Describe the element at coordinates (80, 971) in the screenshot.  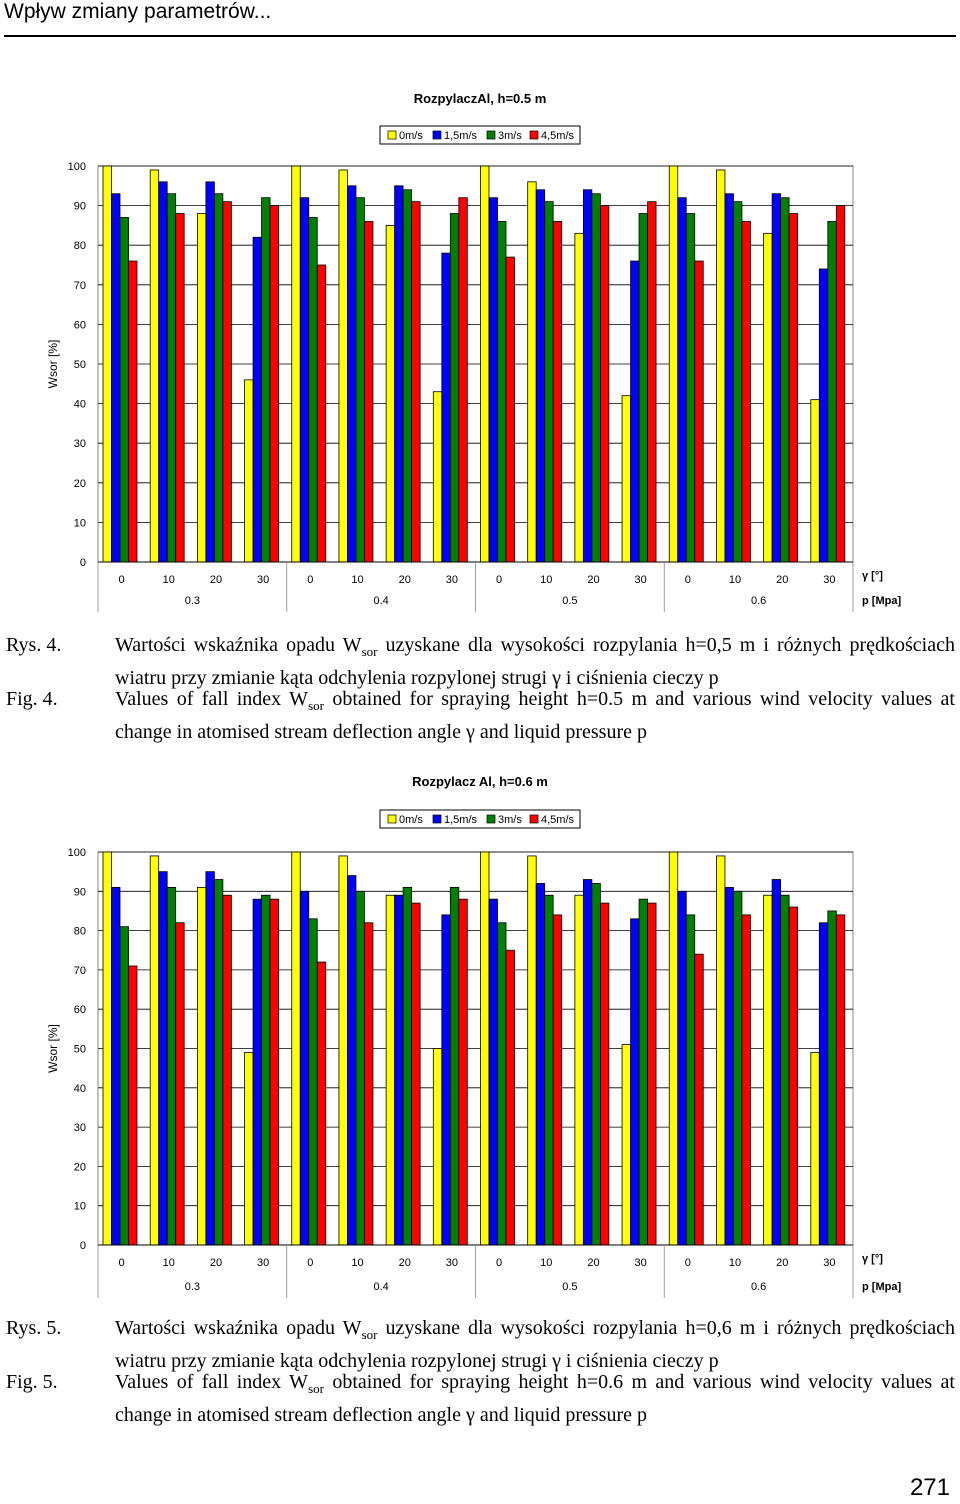
I see `y-tick-label: 70` at that location.